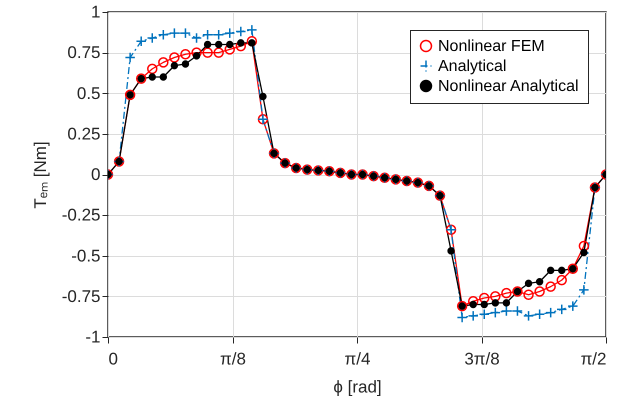 This screenshot has height=419, width=625. What do you see at coordinates (233, 359) in the screenshot?
I see `x-tick-label: π/8` at bounding box center [233, 359].